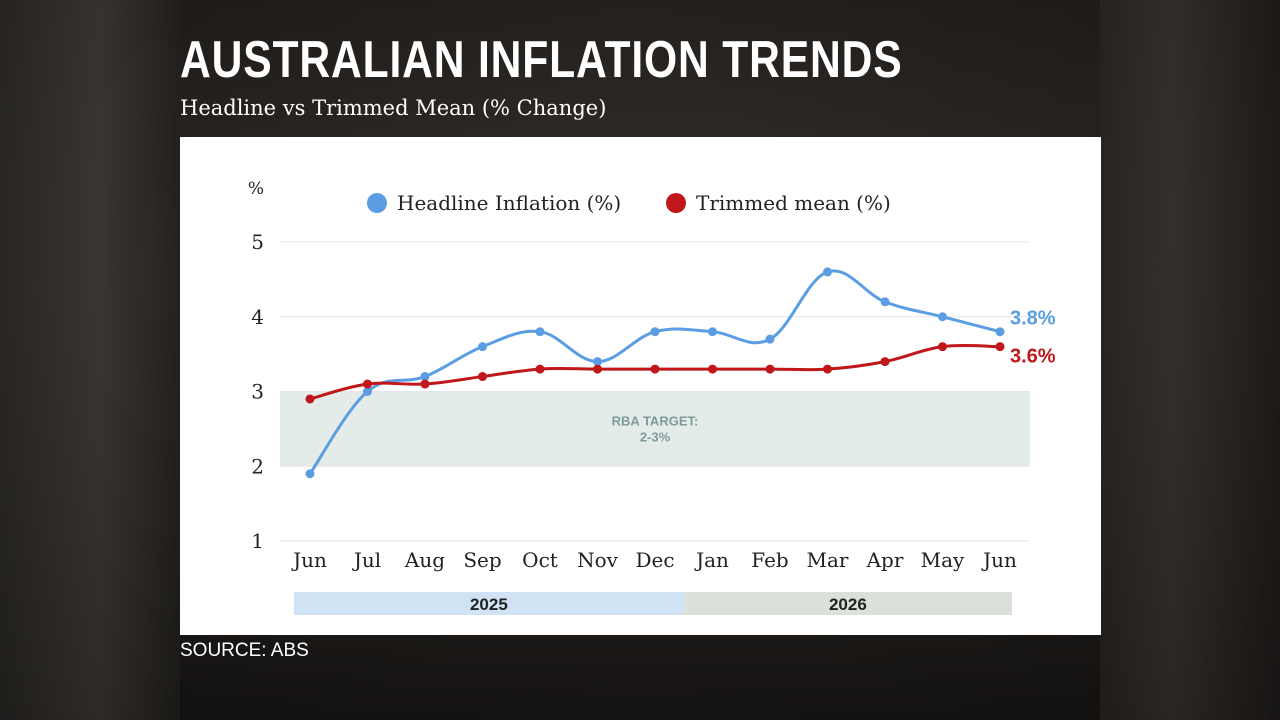 The width and height of the screenshot is (1280, 720). I want to click on y-tick-label: 5, so click(257, 242).